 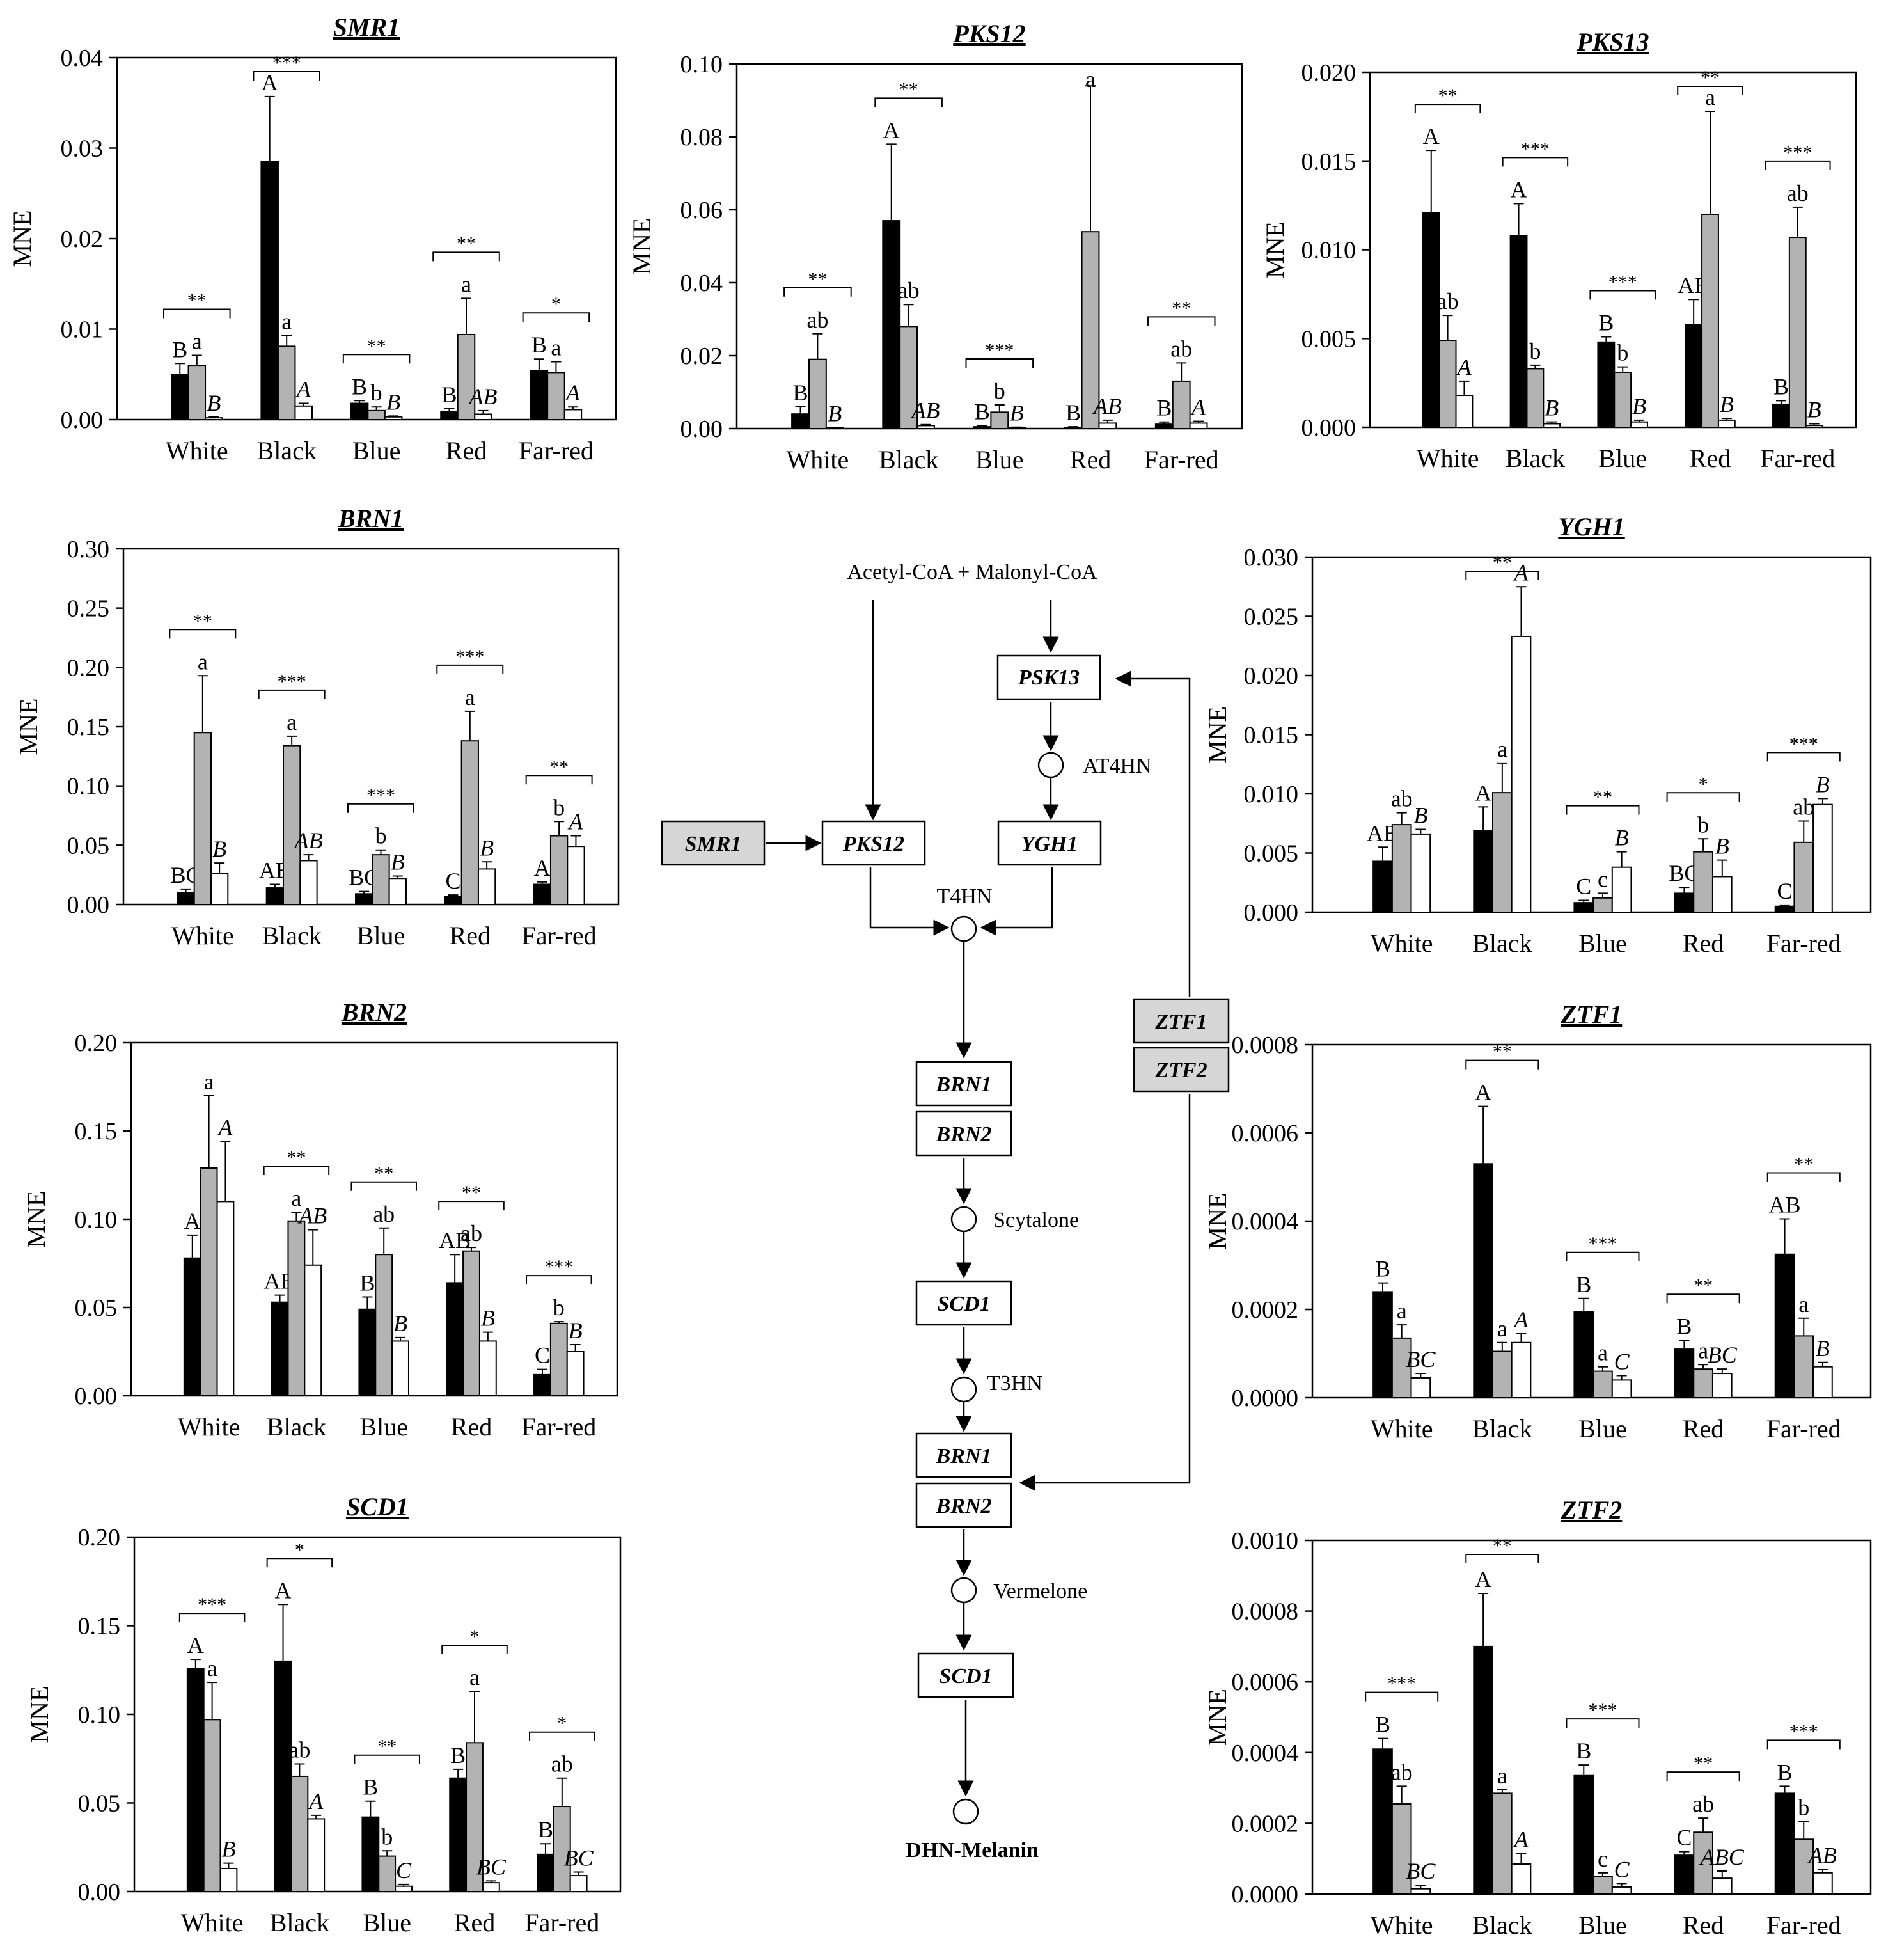 What do you see at coordinates (1266, 1398) in the screenshot?
I see `y-tick-label: 0.0000` at bounding box center [1266, 1398].